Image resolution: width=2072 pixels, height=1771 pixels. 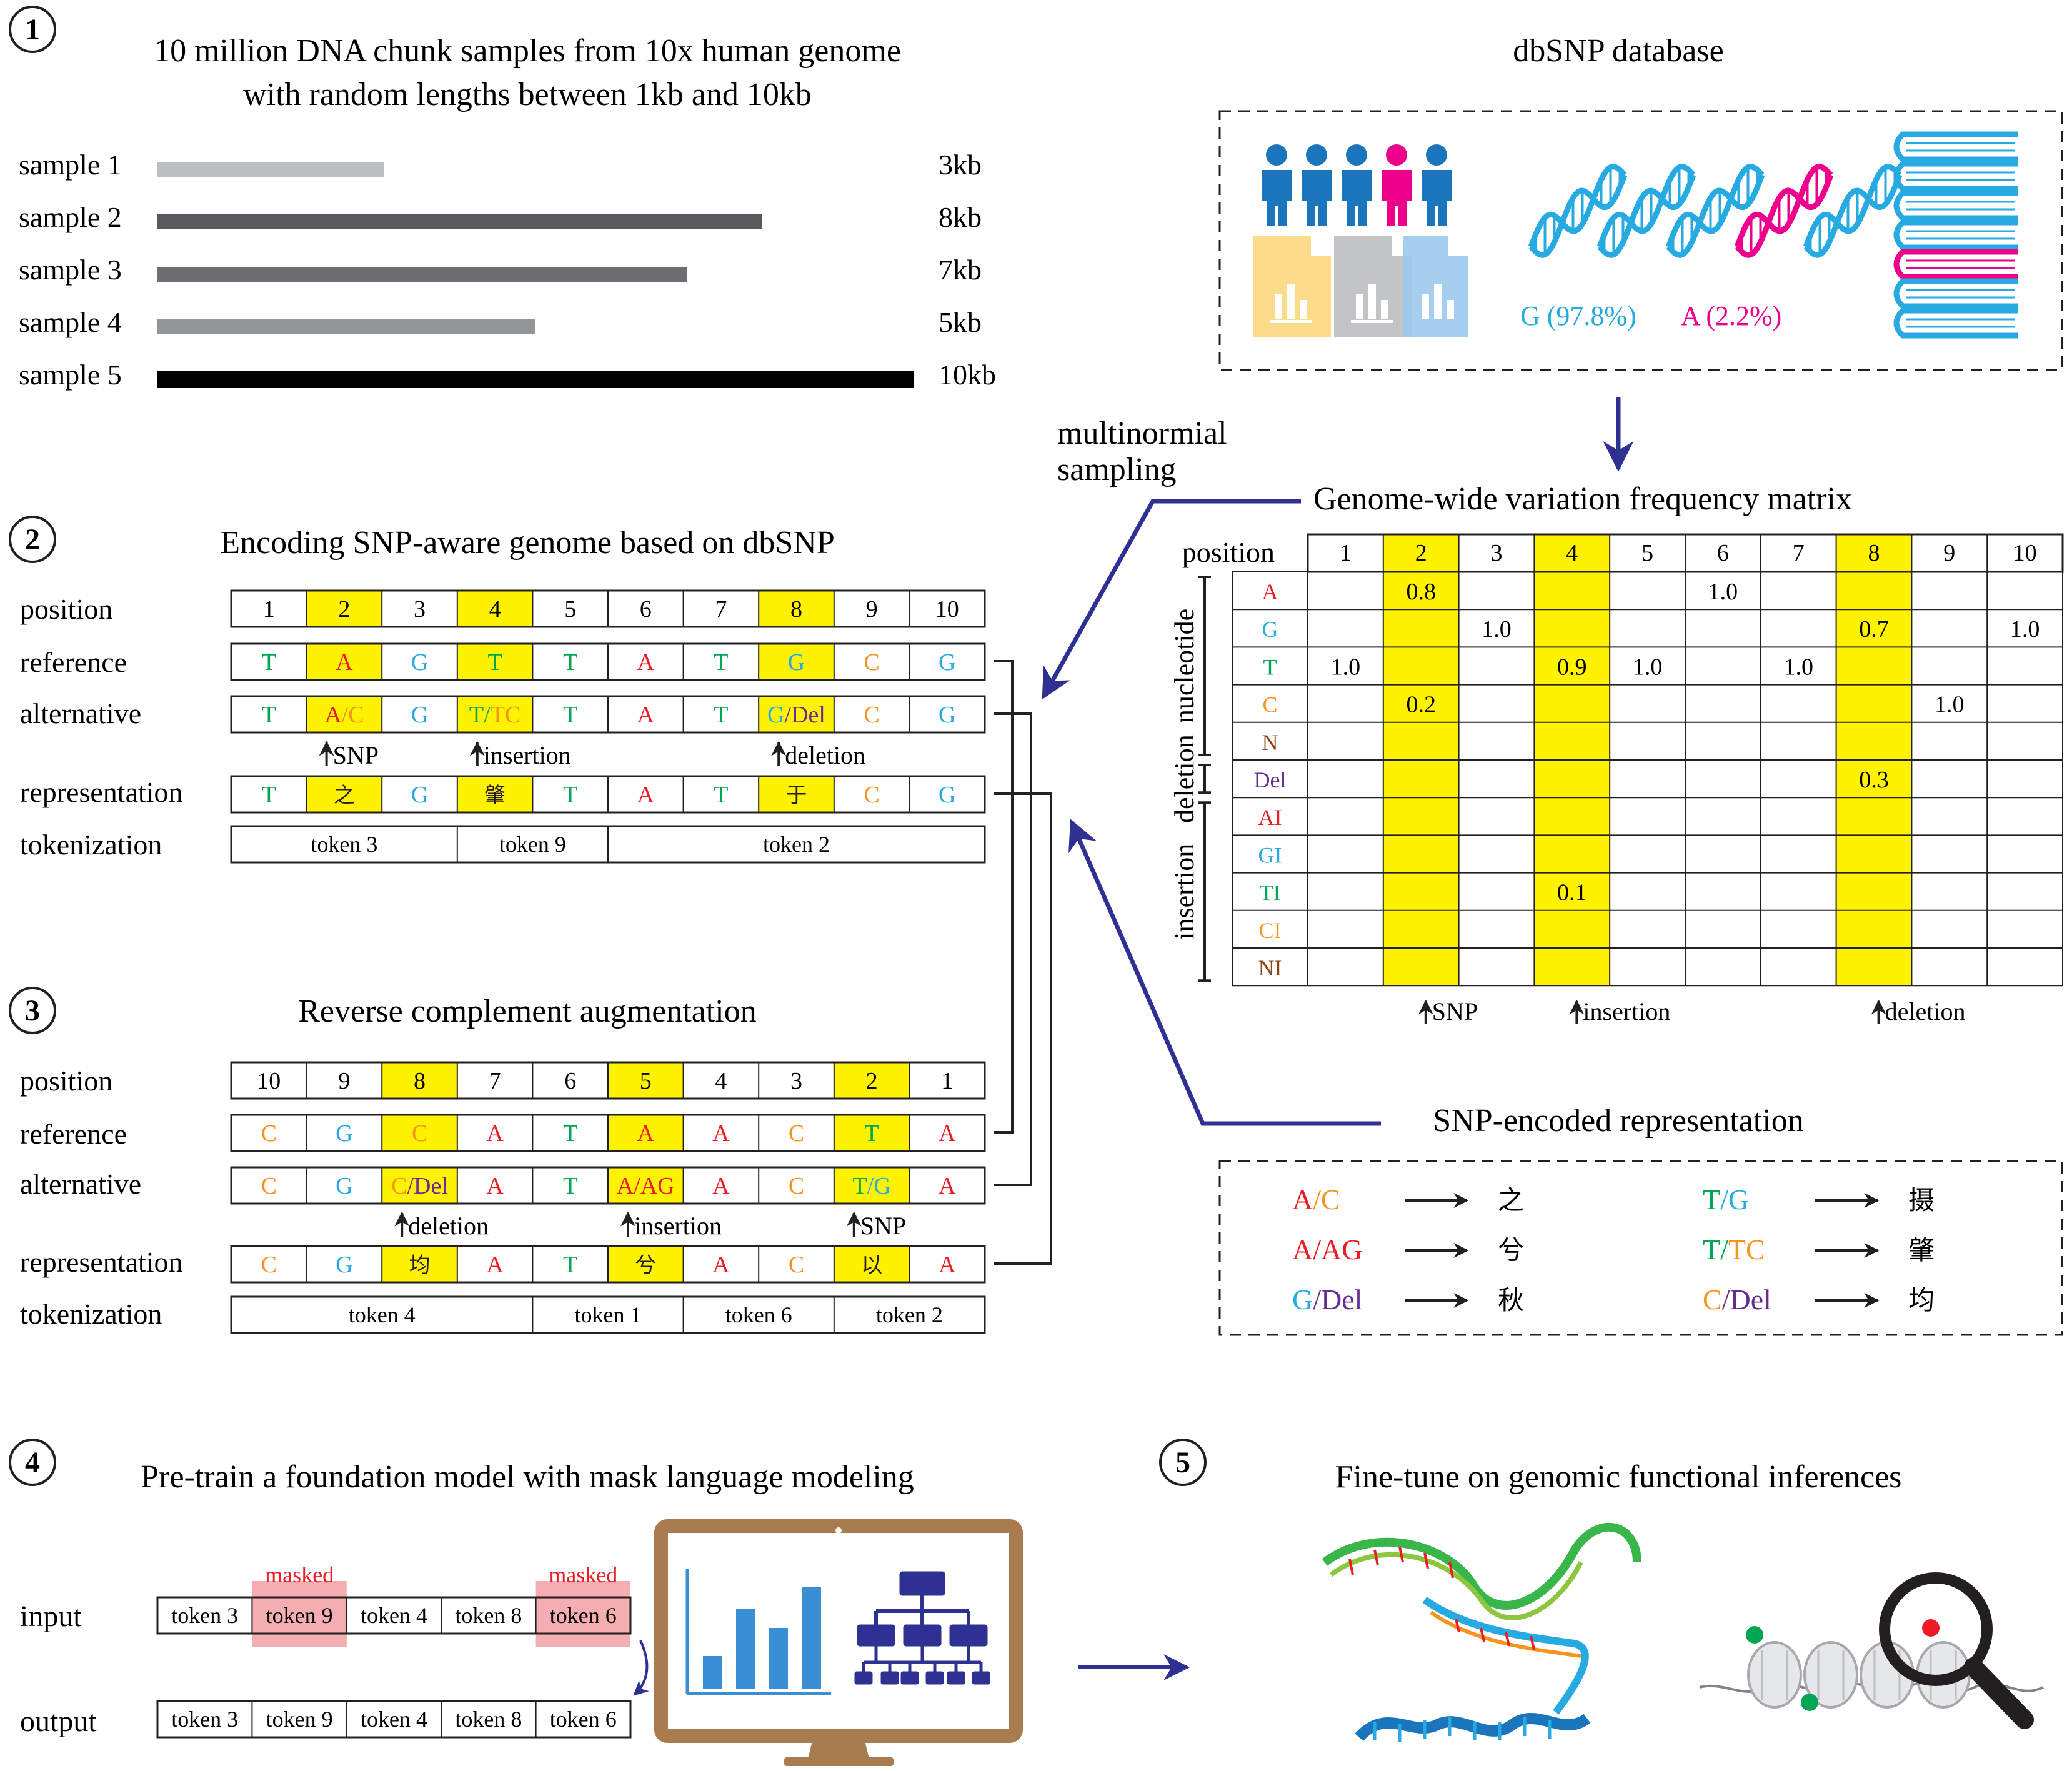 What do you see at coordinates (570, 609) in the screenshot?
I see `position-cell: 5` at bounding box center [570, 609].